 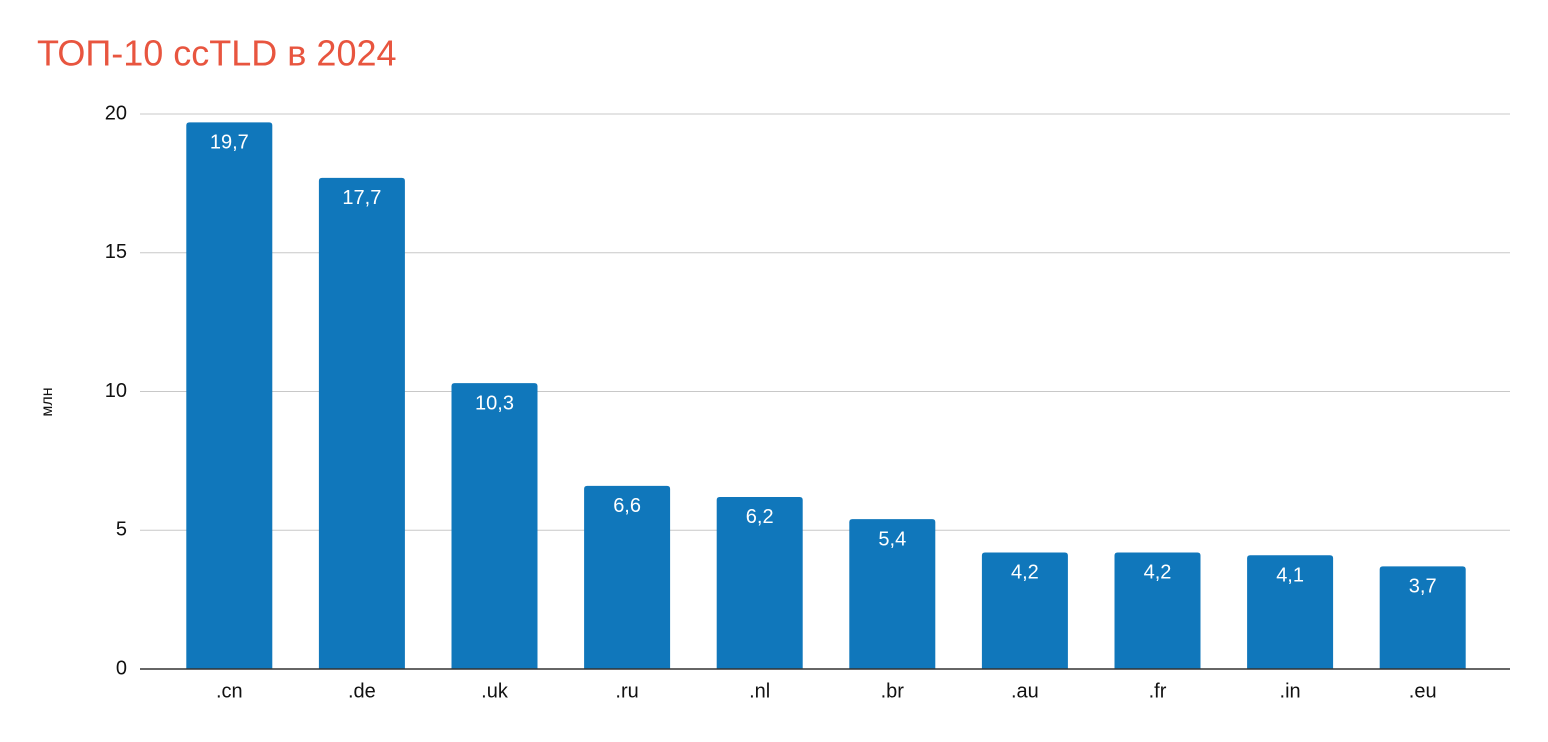 What do you see at coordinates (892, 539) in the screenshot?
I see `value-label: 5,4` at bounding box center [892, 539].